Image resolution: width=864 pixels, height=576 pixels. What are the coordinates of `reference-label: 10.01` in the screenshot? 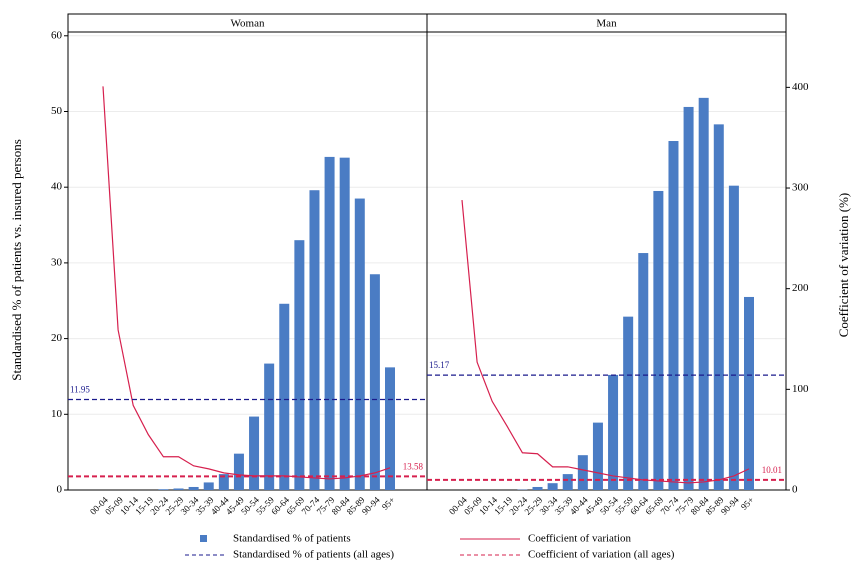 It's located at (772, 470).